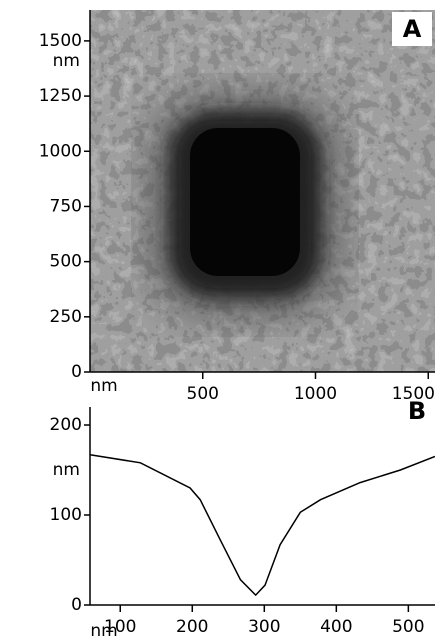 The height and width of the screenshot is (642, 435). Describe the element at coordinates (66, 425) in the screenshot. I see `y-tick-label: 200` at that location.